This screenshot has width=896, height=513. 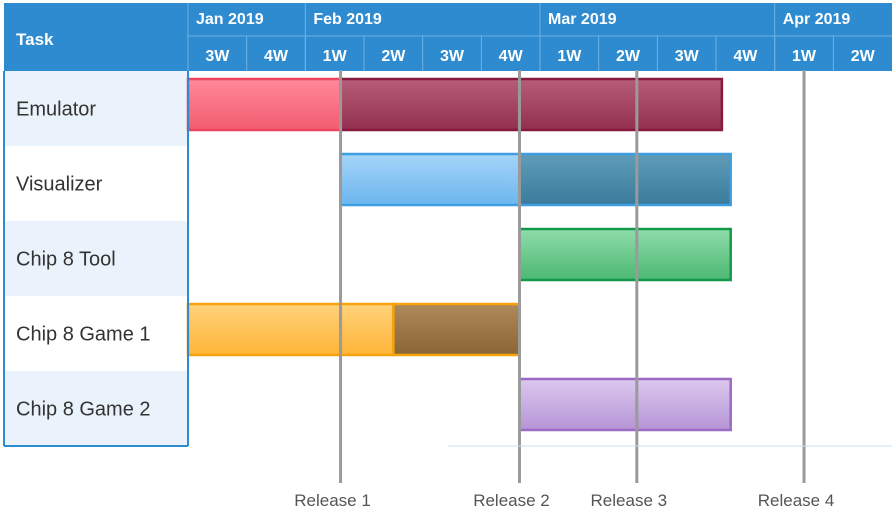 What do you see at coordinates (59, 185) in the screenshot?
I see `task-label: Visualizer` at bounding box center [59, 185].